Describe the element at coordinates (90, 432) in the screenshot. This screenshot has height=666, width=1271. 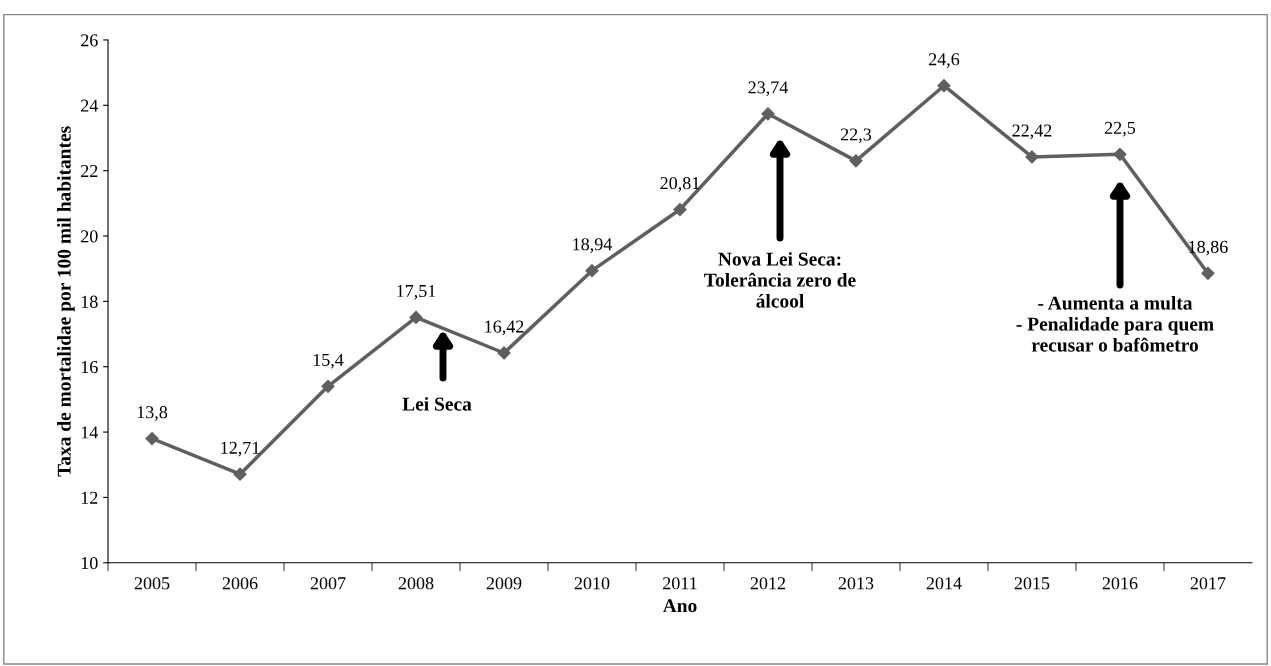
I see `y-tick-label: 14` at that location.